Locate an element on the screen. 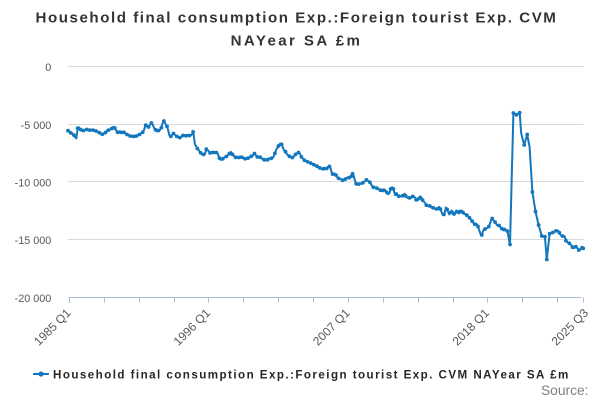 The height and width of the screenshot is (400, 600). svg-text: 1996 Q1 is located at coordinates (192, 327).